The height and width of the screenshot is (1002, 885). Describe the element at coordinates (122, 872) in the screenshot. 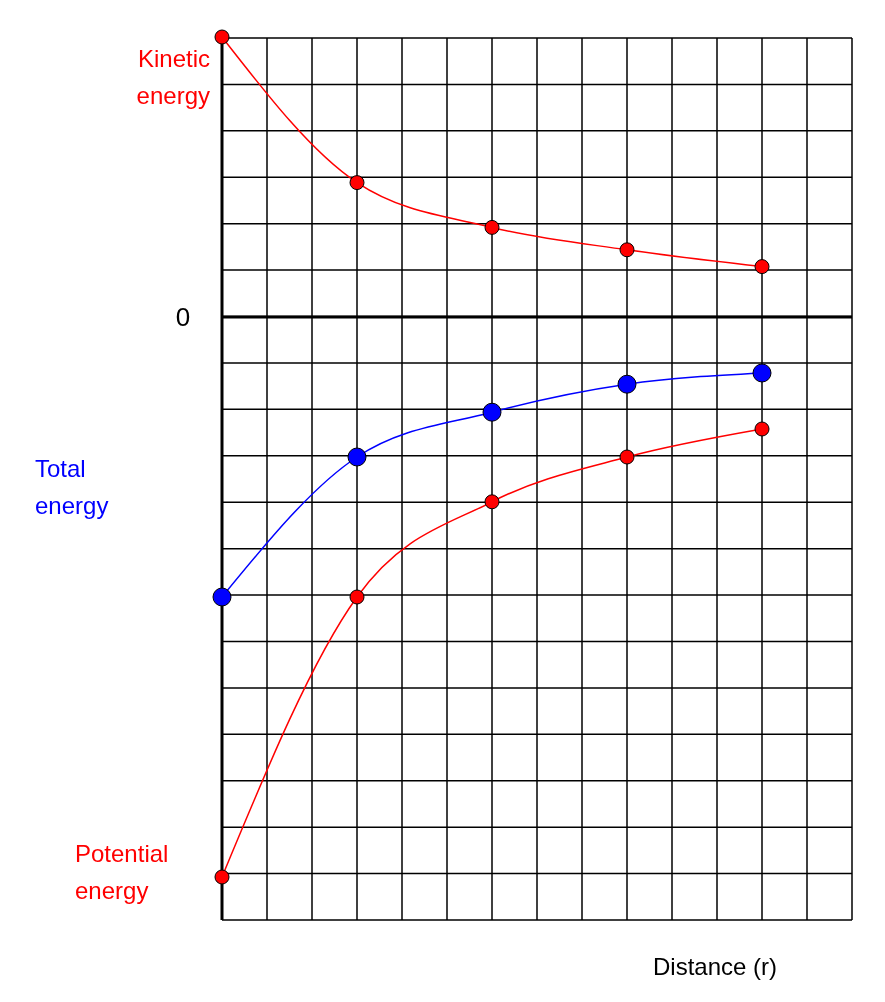

I see `series-label: Potential energy` at that location.